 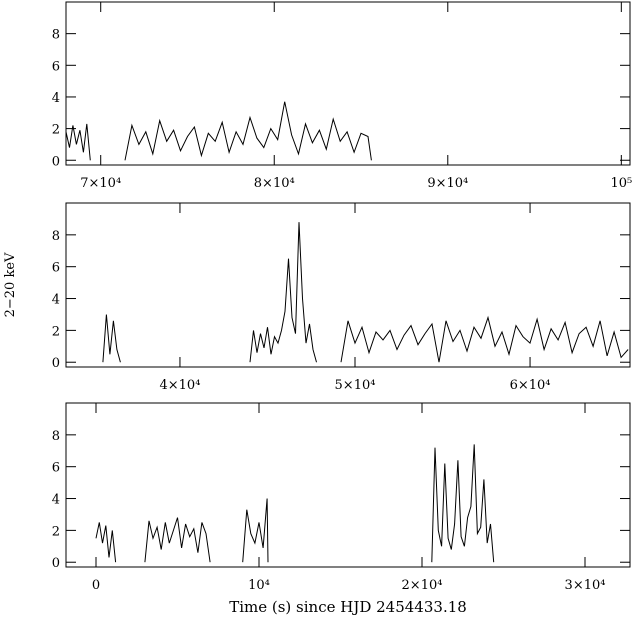 I want to click on x-tick-label: 5×10⁴, so click(x=355, y=385).